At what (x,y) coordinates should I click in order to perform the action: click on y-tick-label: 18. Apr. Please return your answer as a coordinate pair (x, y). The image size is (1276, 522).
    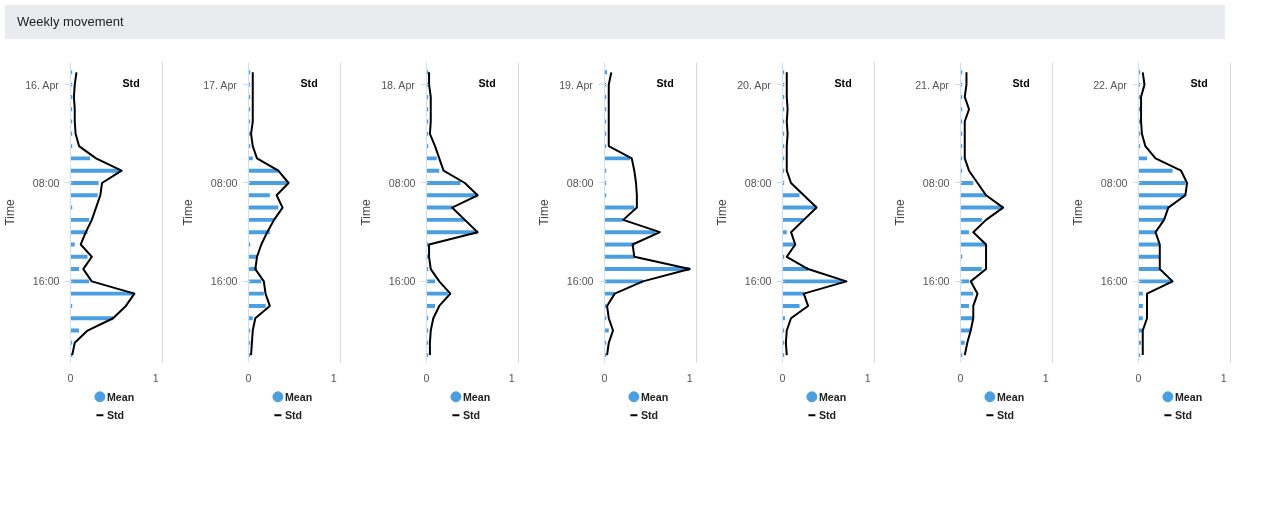
    Looking at the image, I should click on (398, 84).